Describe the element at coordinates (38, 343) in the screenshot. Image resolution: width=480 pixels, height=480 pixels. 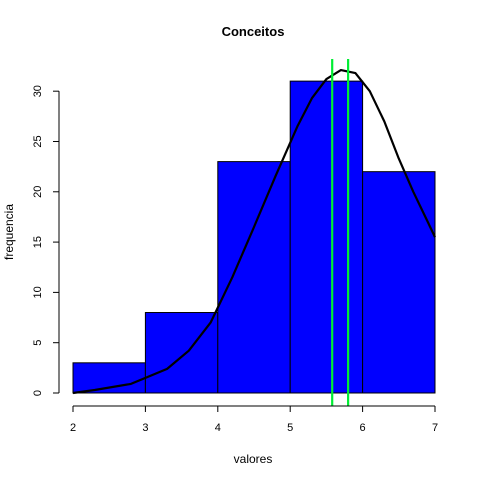
I see `y-tick-label-5: 5` at that location.